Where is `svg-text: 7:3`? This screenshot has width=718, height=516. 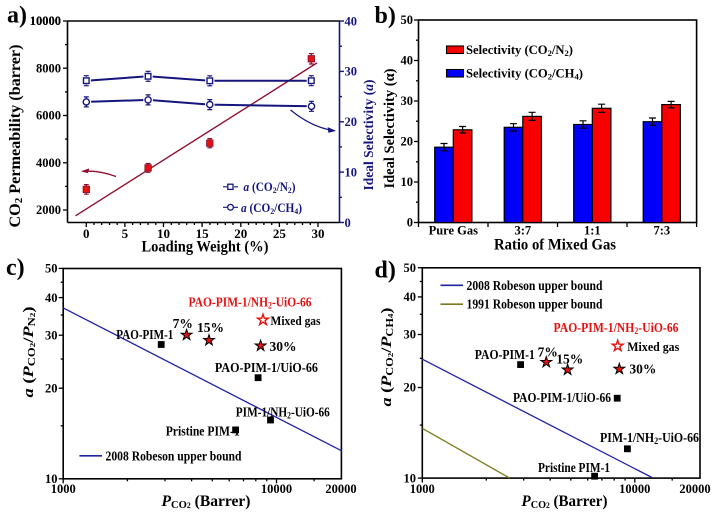 svg-text: 7:3 is located at coordinates (661, 231).